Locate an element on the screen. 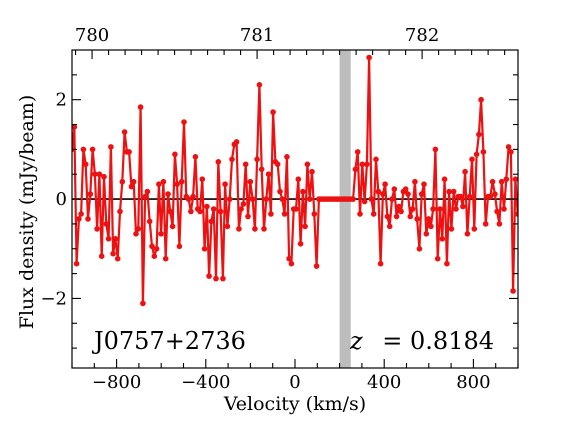 The height and width of the screenshot is (426, 576). top-tick-label: 780 is located at coordinates (92, 35).